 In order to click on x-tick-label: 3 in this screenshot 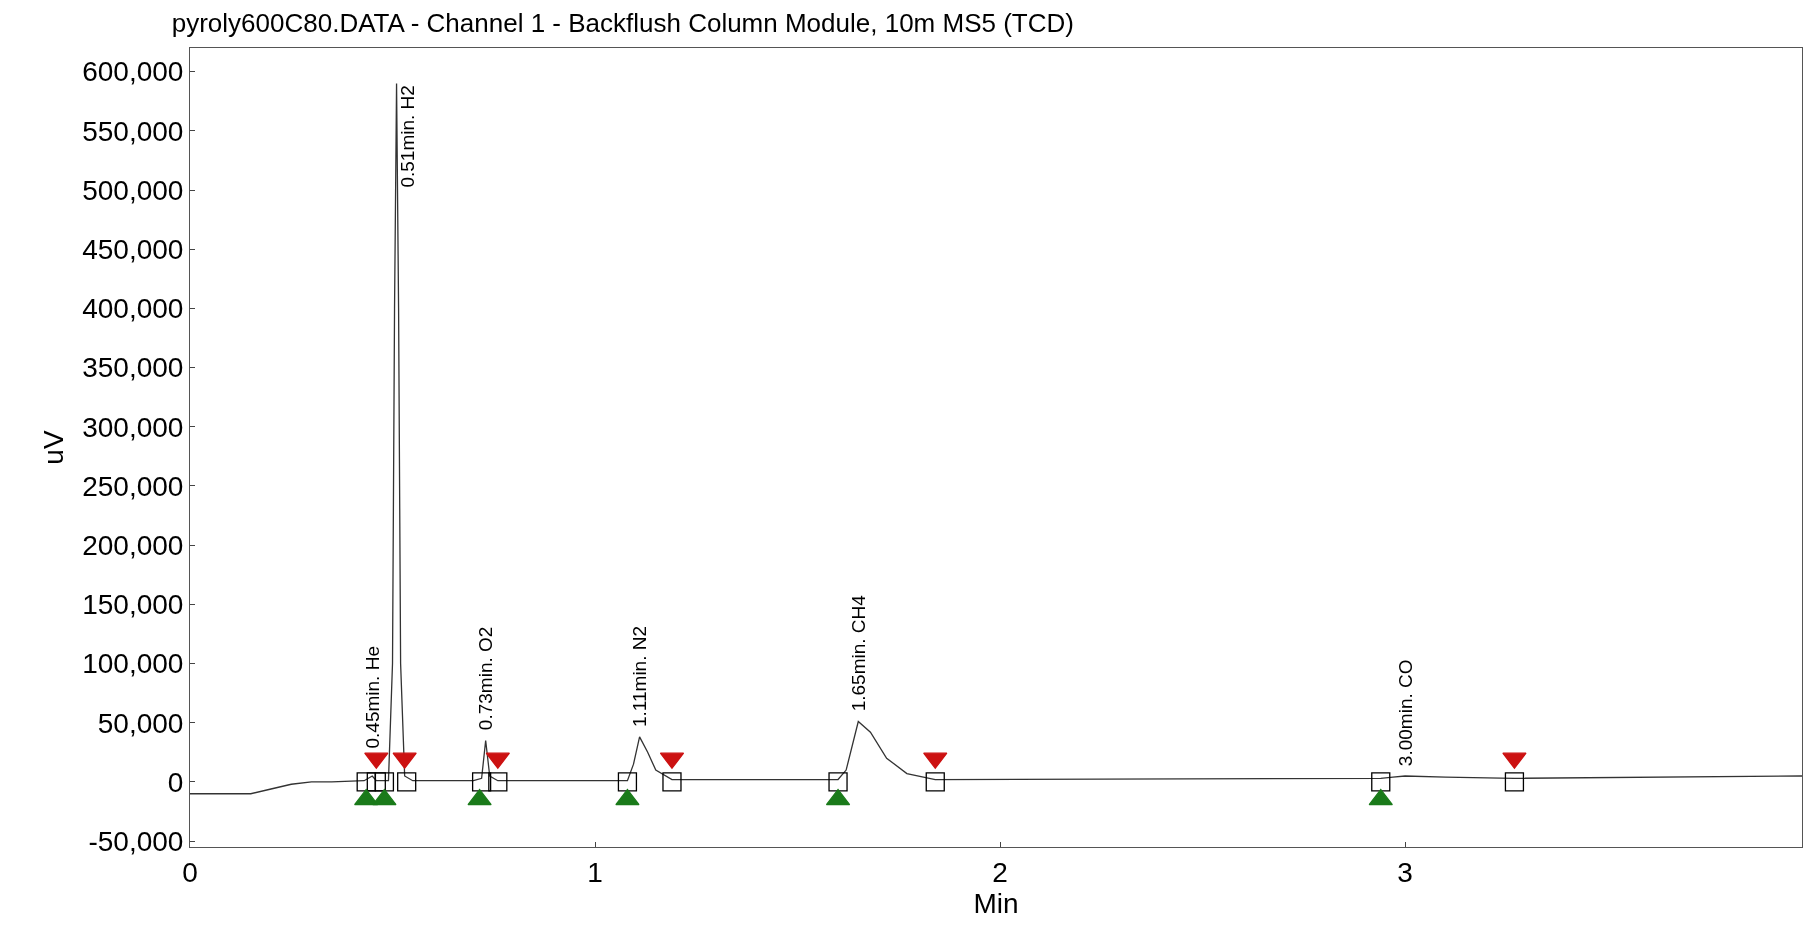, I will do `click(1405, 872)`.